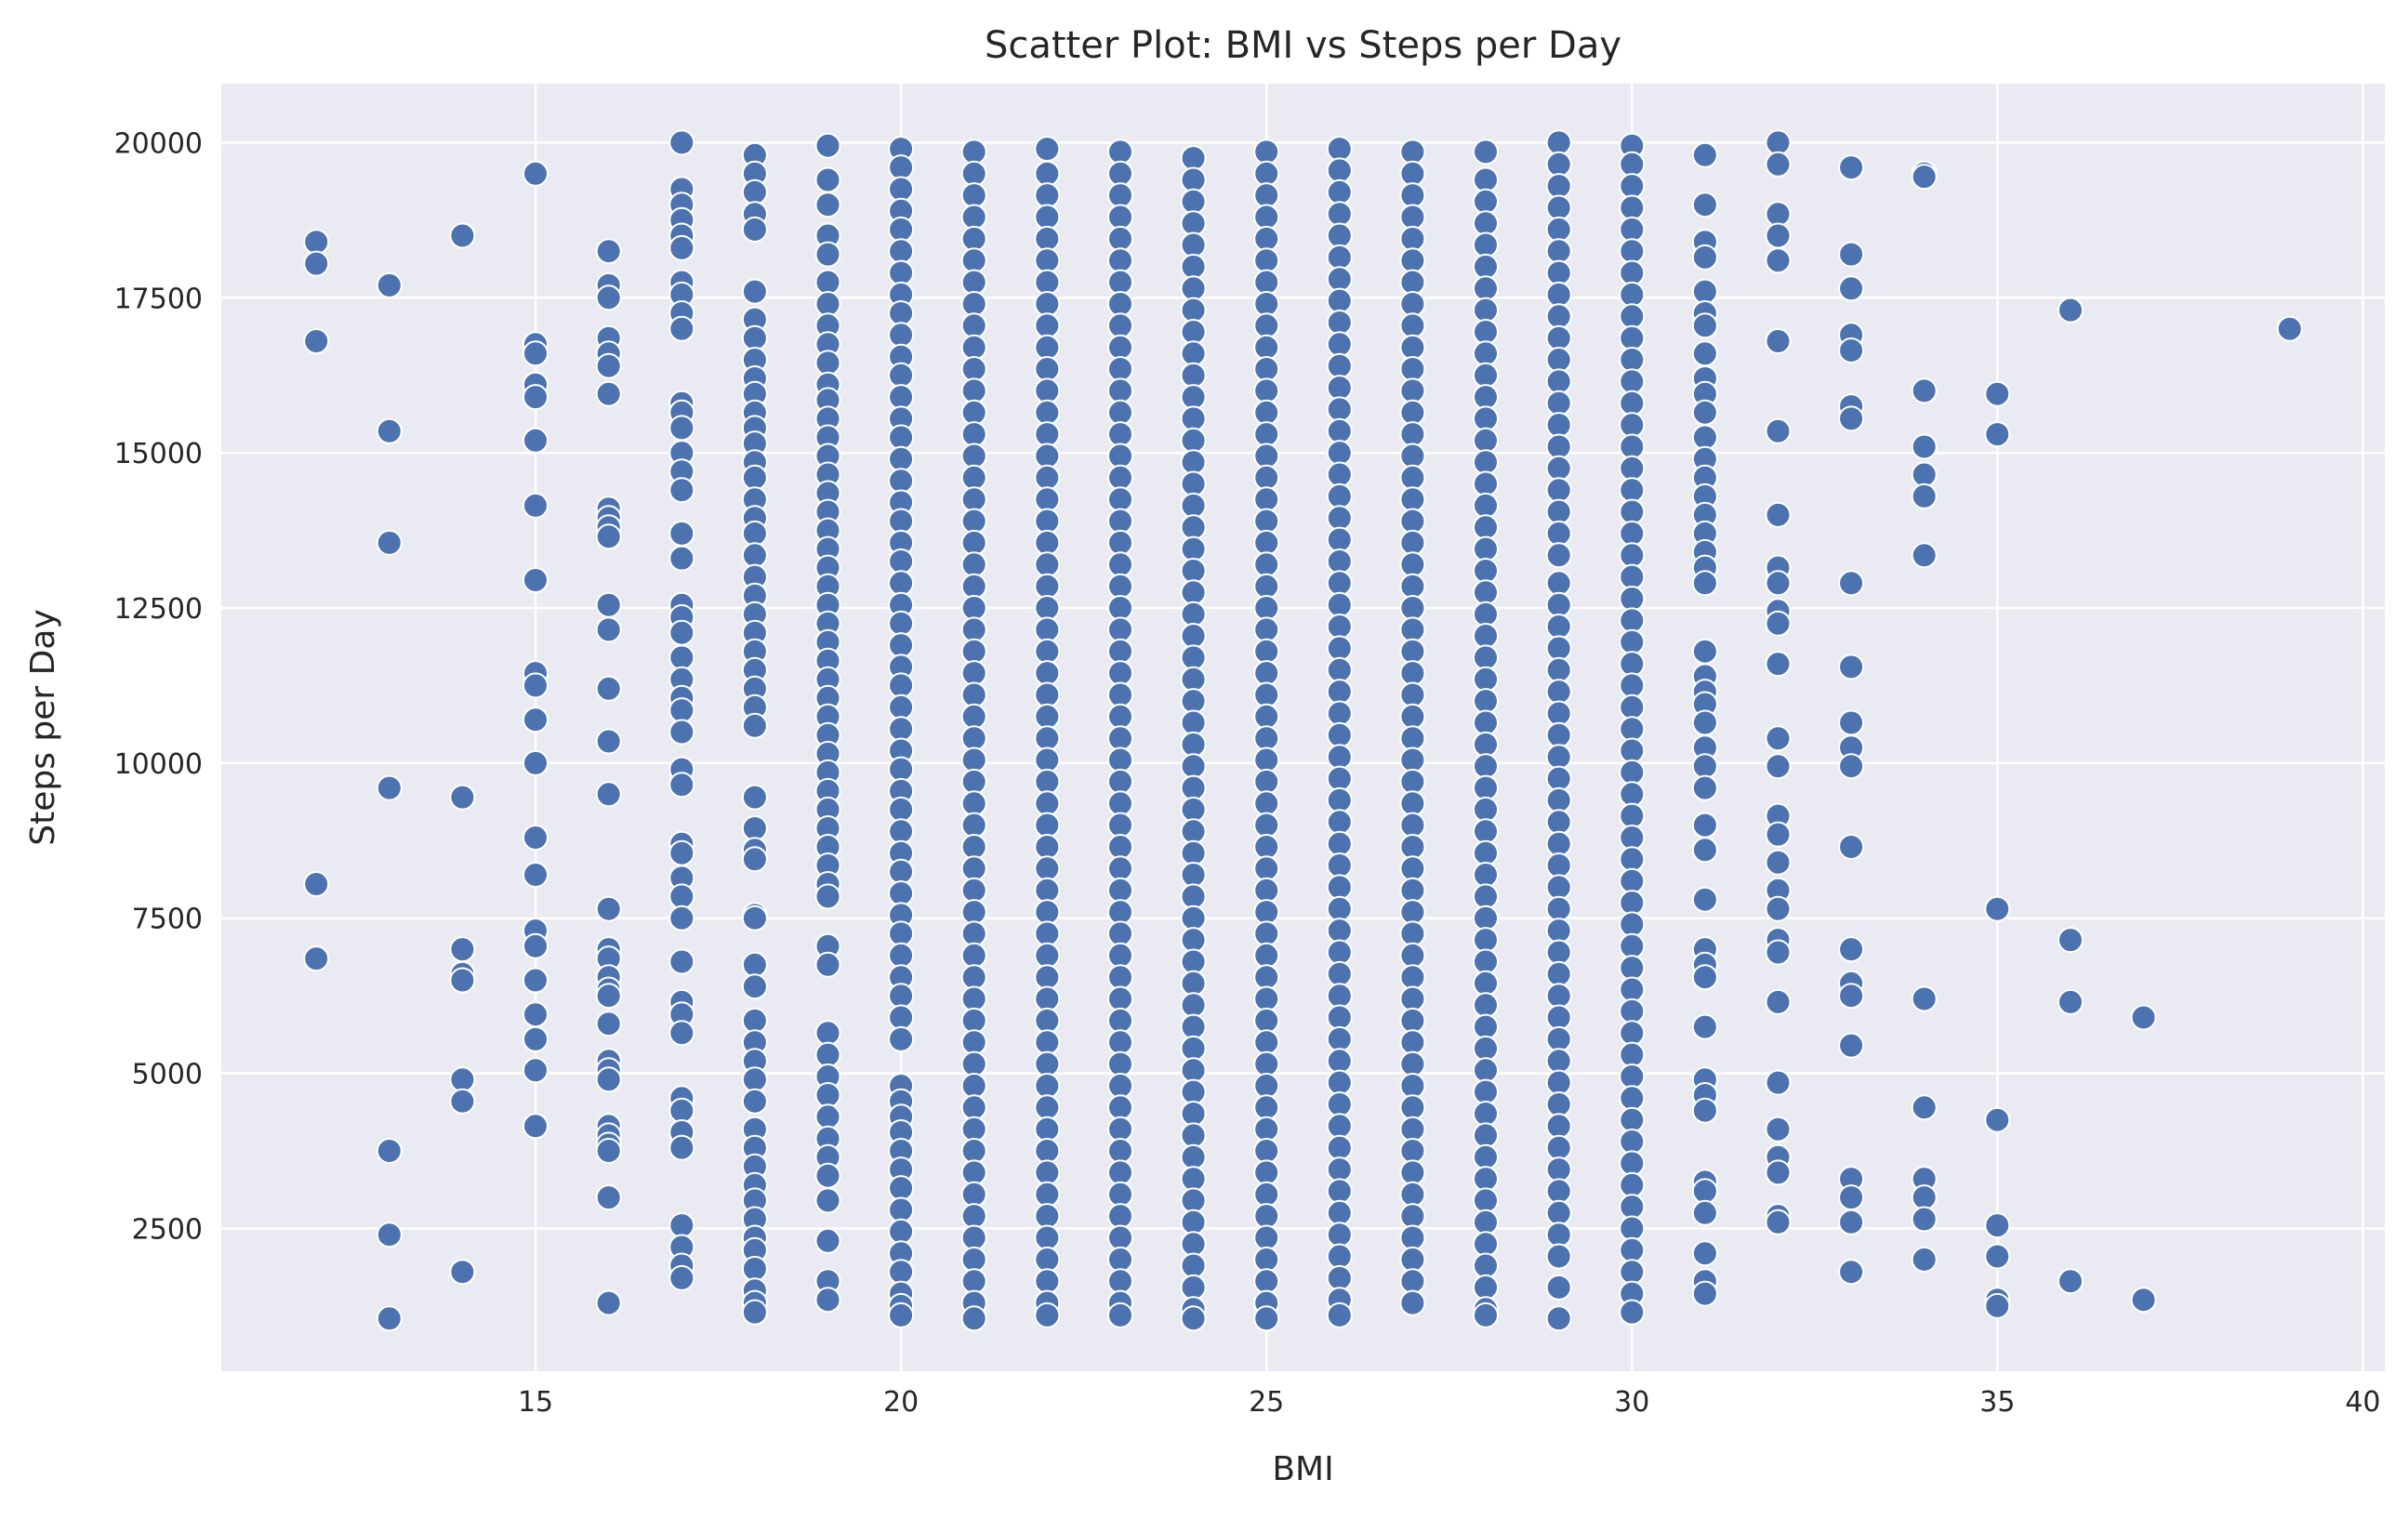 The image size is (2408, 1519). Describe the element at coordinates (167, 920) in the screenshot. I see `y-tick-label: 7500` at that location.